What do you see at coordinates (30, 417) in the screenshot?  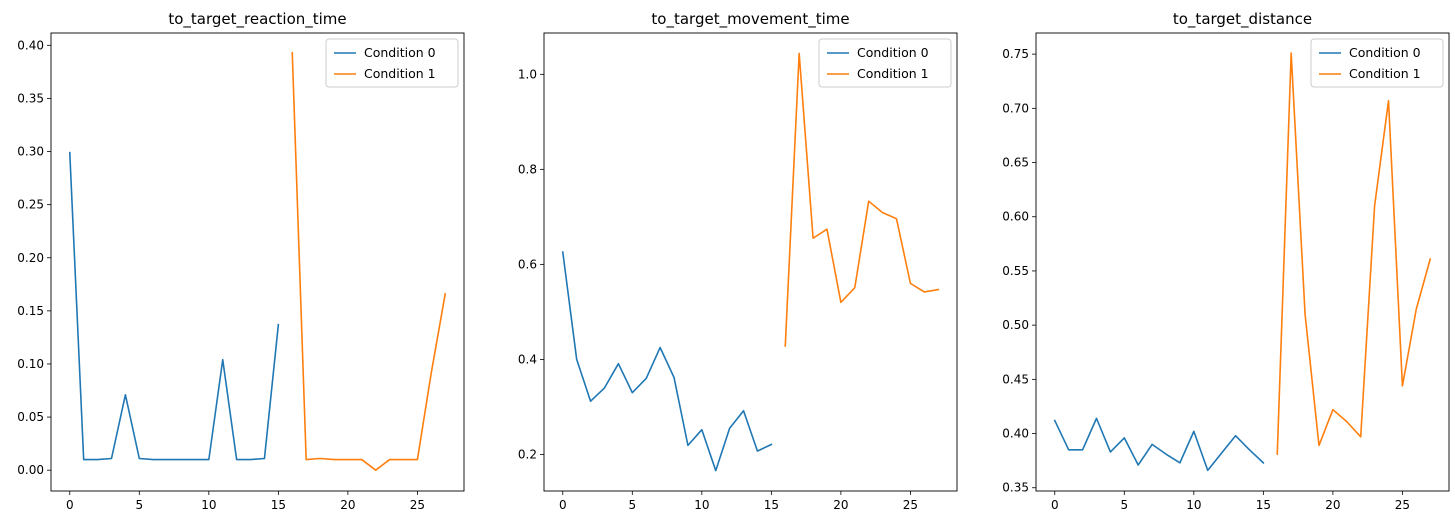 I see `y-tick-label: 0.05` at bounding box center [30, 417].